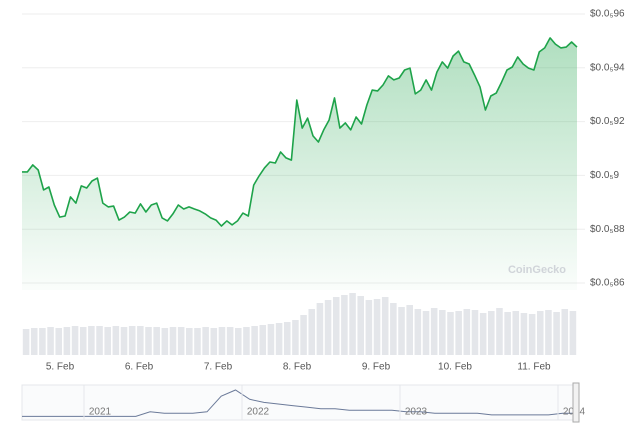 The height and width of the screenshot is (429, 641). What do you see at coordinates (100, 412) in the screenshot?
I see `navigator-year-label: 2021` at bounding box center [100, 412].